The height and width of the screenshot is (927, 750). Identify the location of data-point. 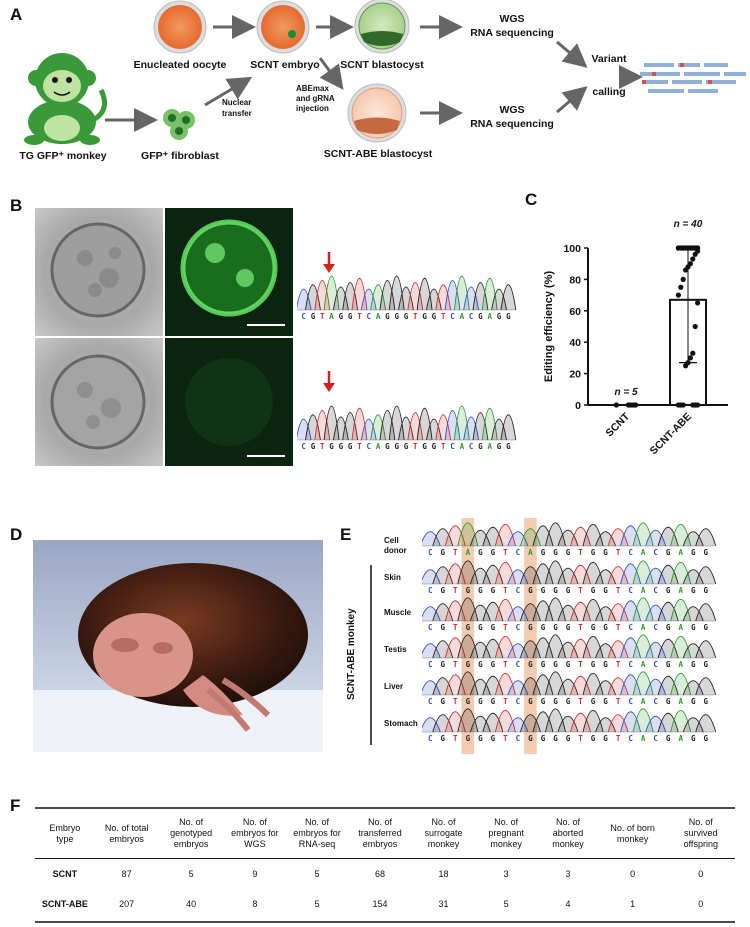
(693, 259).